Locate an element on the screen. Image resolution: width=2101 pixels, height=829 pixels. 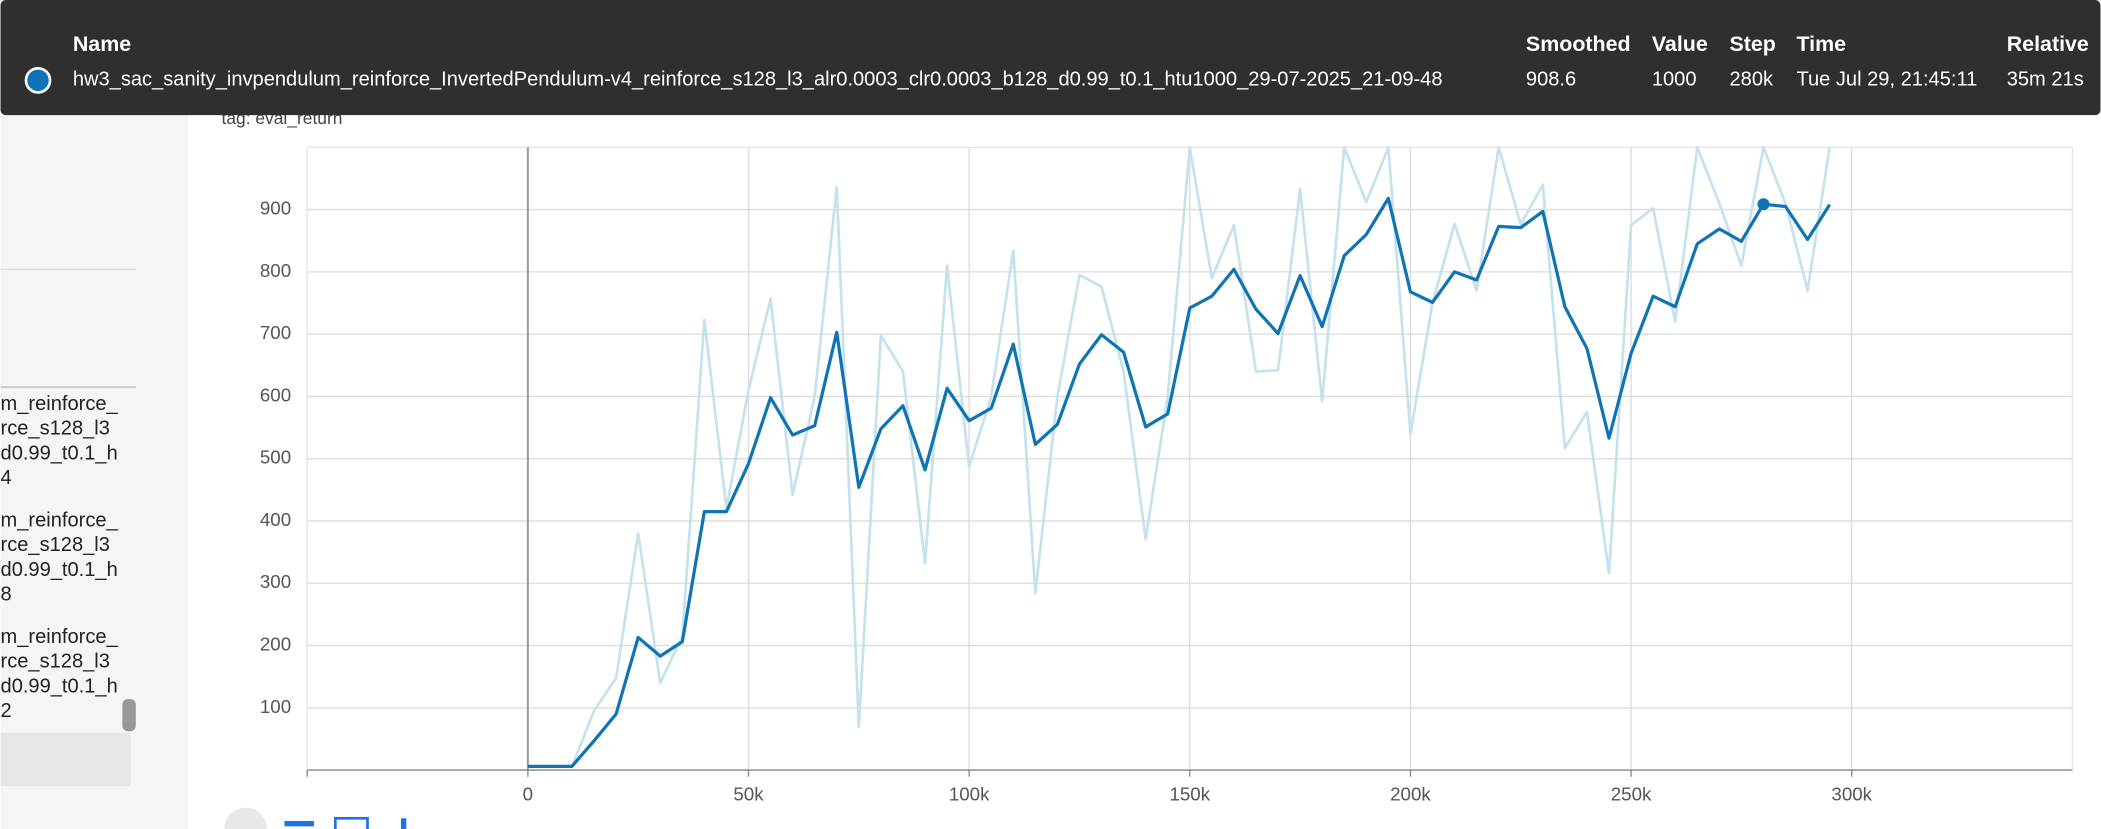
run-swatch is located at coordinates (38, 80).